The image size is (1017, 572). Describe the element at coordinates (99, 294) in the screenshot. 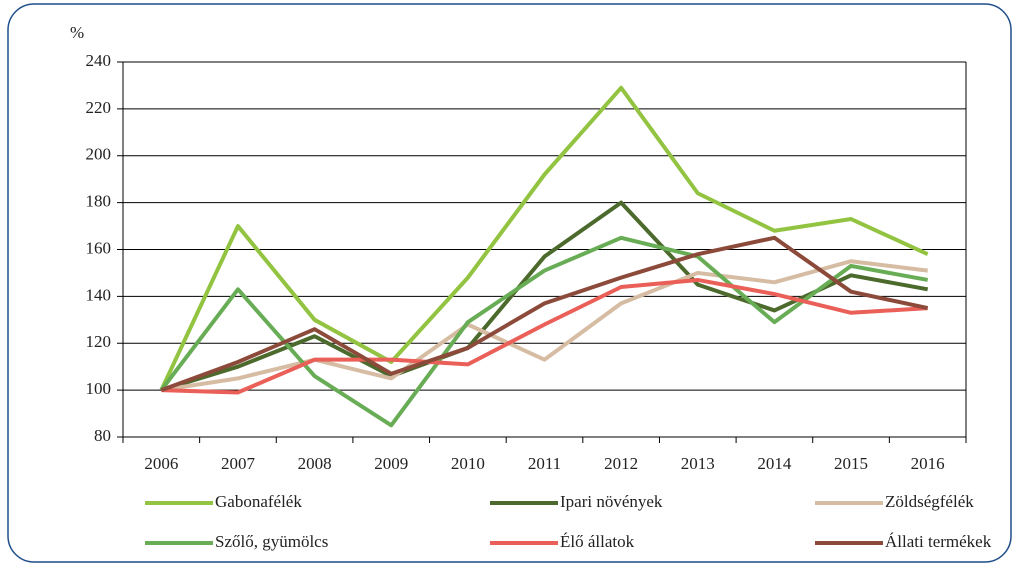

I see `y-tick-label: 140` at that location.